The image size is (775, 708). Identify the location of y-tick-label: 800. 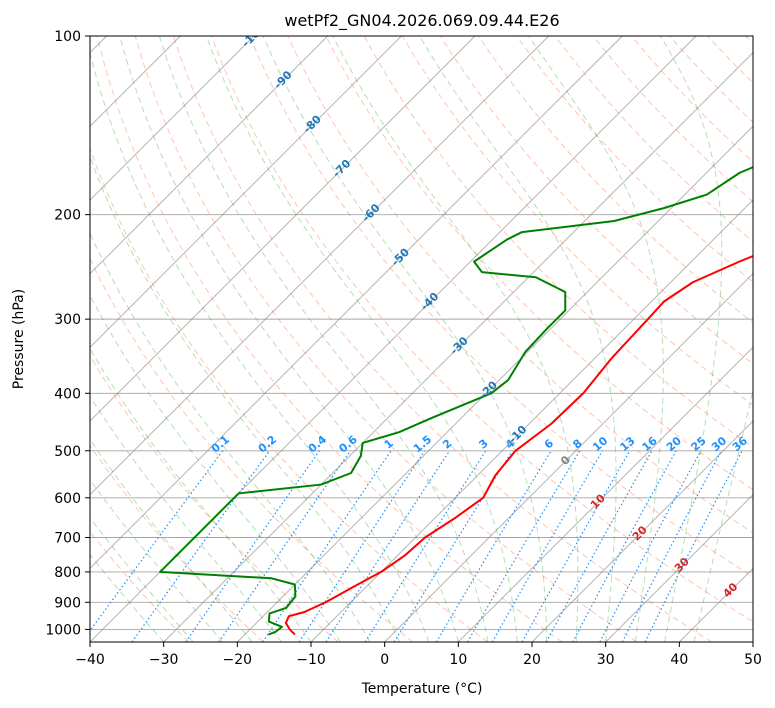
(67, 573).